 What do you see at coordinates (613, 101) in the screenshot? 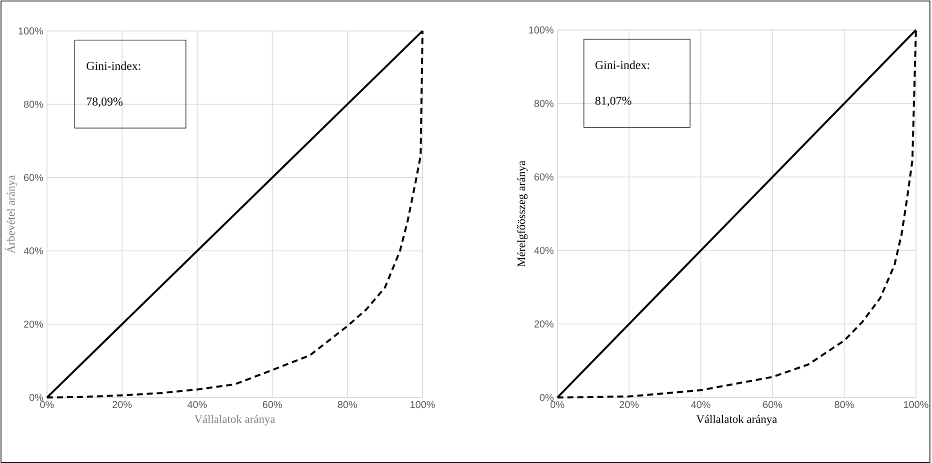
I see `annotation: 81,07%` at bounding box center [613, 101].